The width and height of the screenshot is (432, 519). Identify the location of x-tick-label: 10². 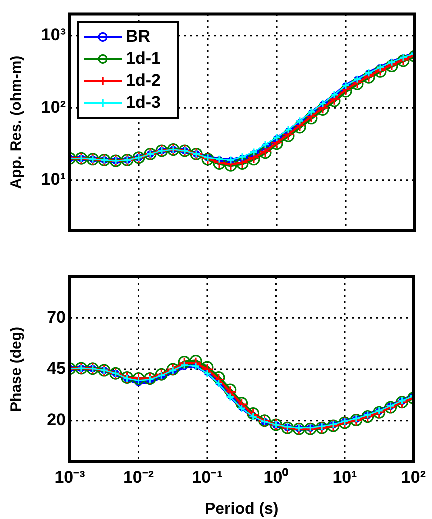
(413, 477).